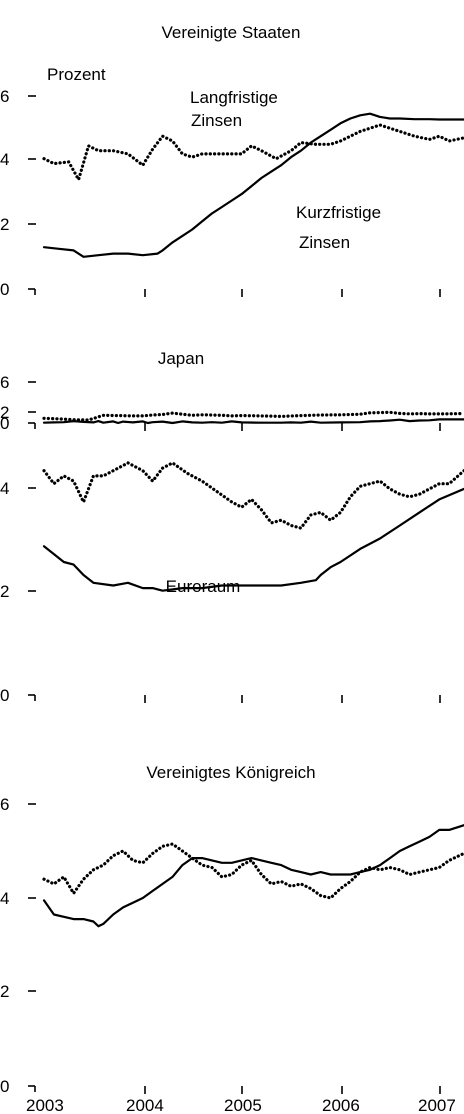 This screenshot has width=464, height=1114. What do you see at coordinates (181, 358) in the screenshot?
I see `chart-title: Japan` at bounding box center [181, 358].